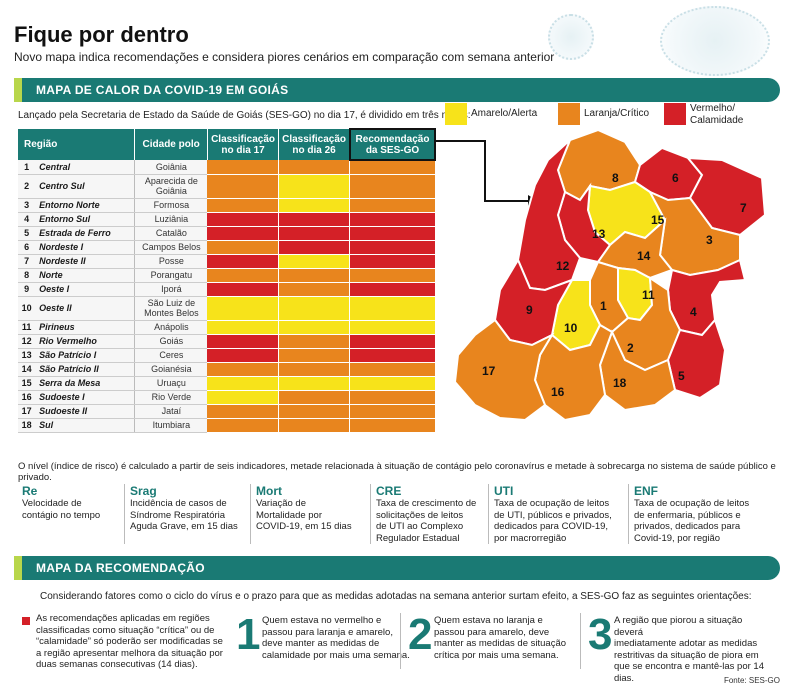 This screenshot has height=695, width=800. I want to click on indicator-abbr: UTI, so click(504, 491).